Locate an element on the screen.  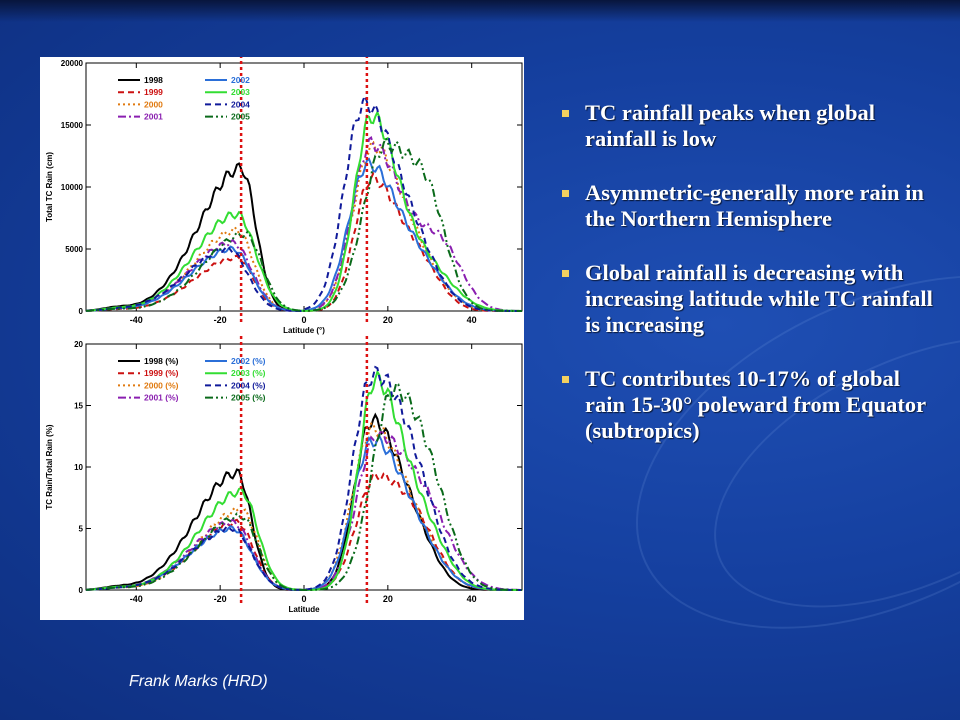
legend-label: 2002 (%) is located at coordinates (248, 361).